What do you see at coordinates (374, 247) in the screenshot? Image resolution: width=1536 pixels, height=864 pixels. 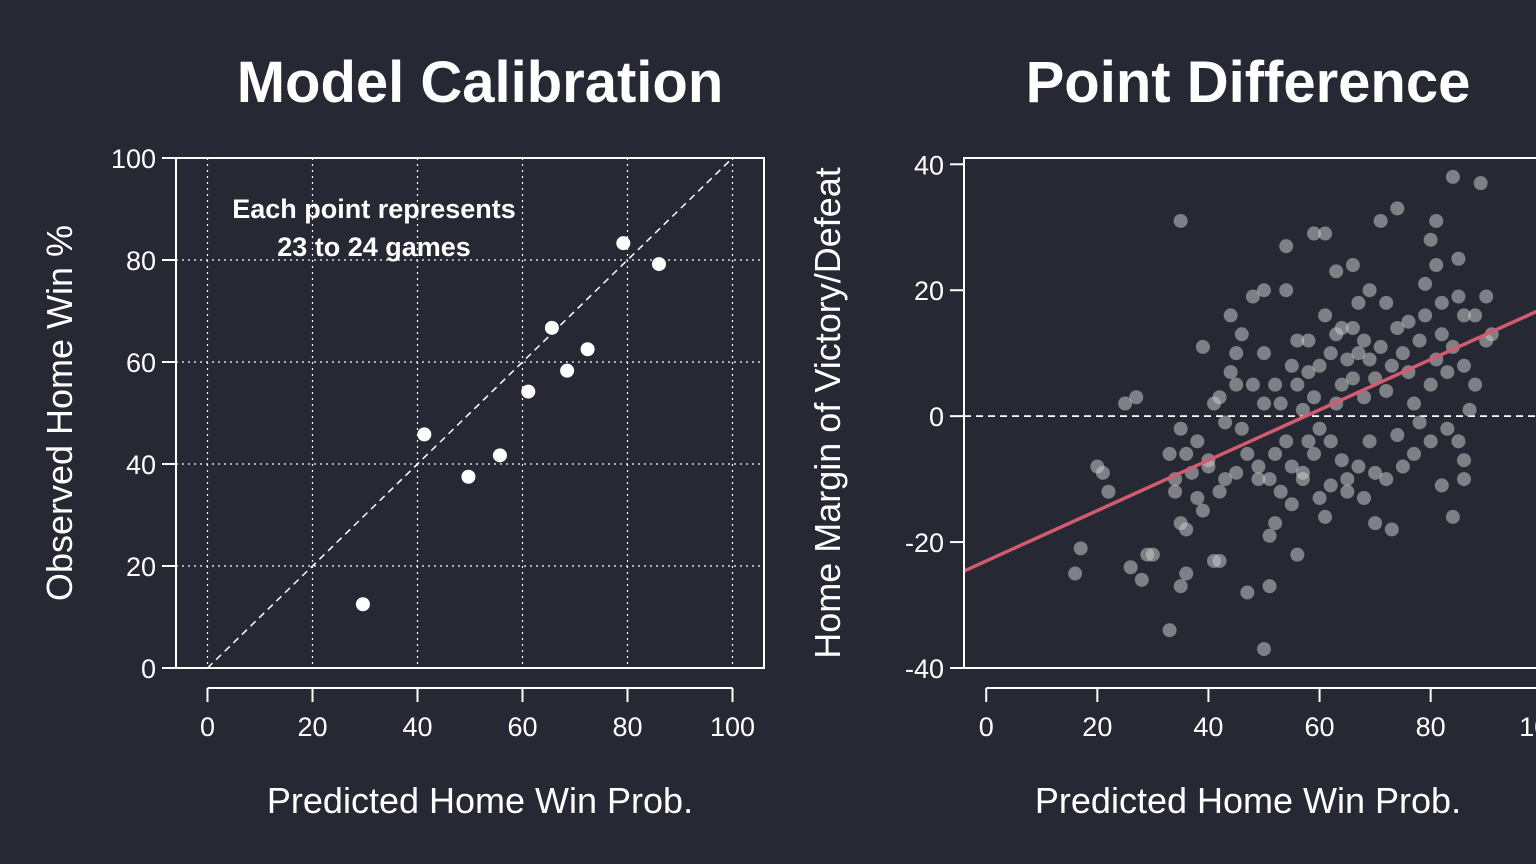 I see `annotation-line-2: 23 to 24 games` at bounding box center [374, 247].